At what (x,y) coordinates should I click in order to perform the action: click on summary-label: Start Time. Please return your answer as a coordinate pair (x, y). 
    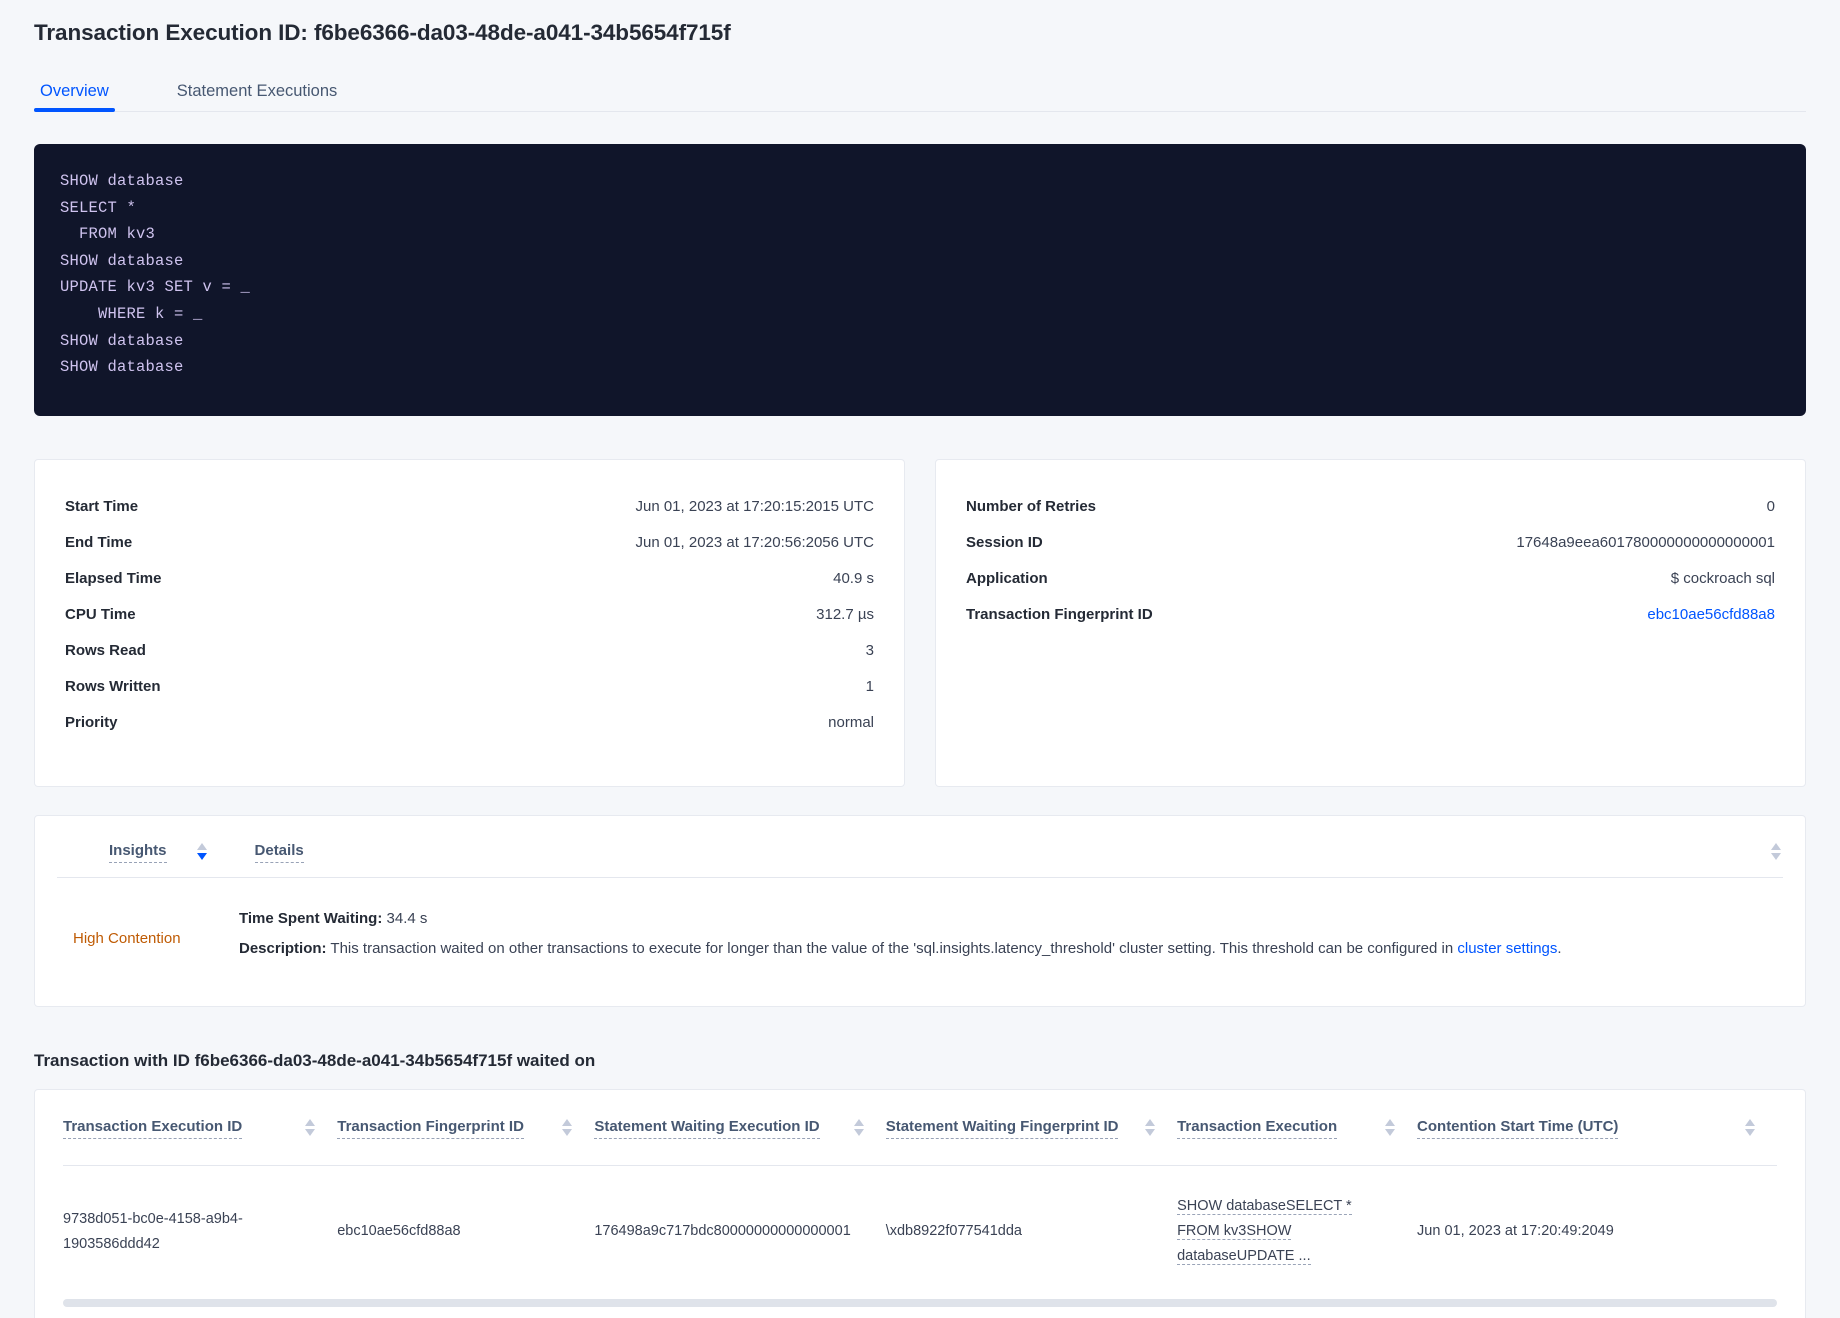
    Looking at the image, I should click on (102, 506).